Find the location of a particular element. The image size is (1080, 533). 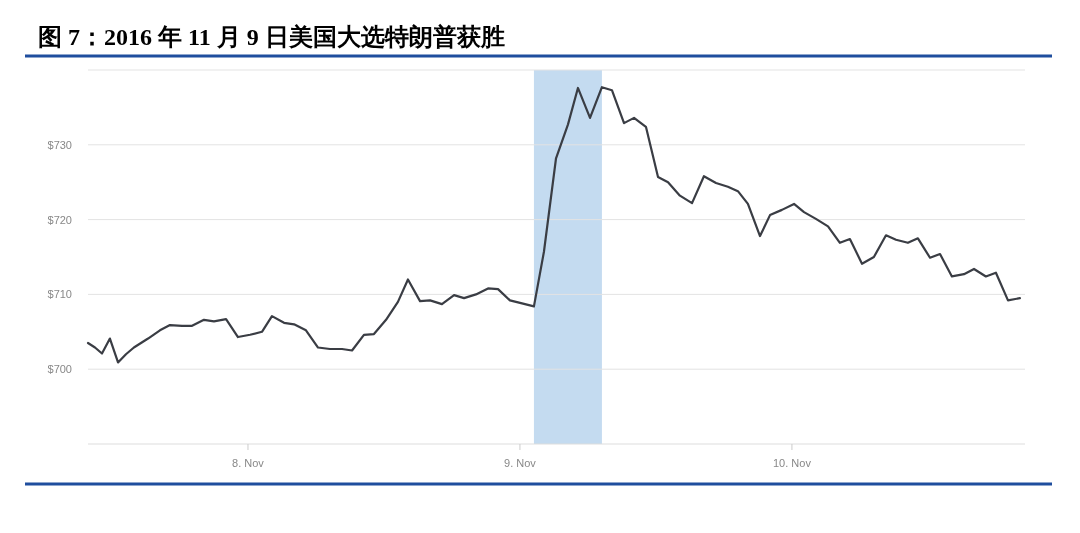

y-tick-label: $710 is located at coordinates (59, 294).